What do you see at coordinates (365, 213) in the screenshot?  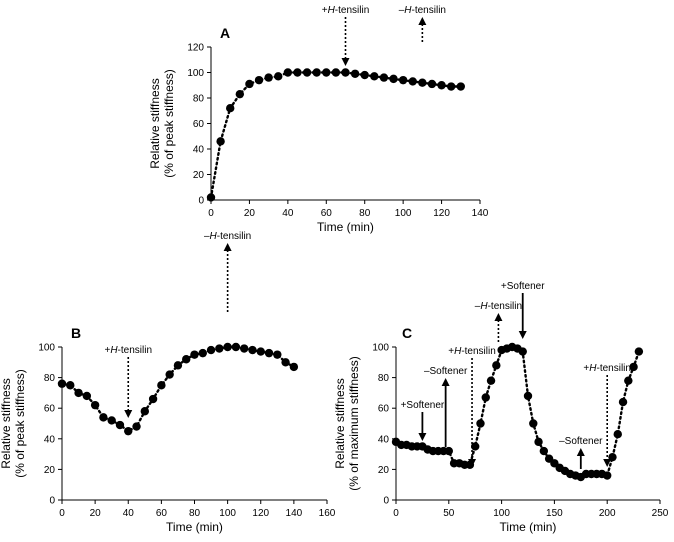 I see `x-tick-label: 80` at bounding box center [365, 213].